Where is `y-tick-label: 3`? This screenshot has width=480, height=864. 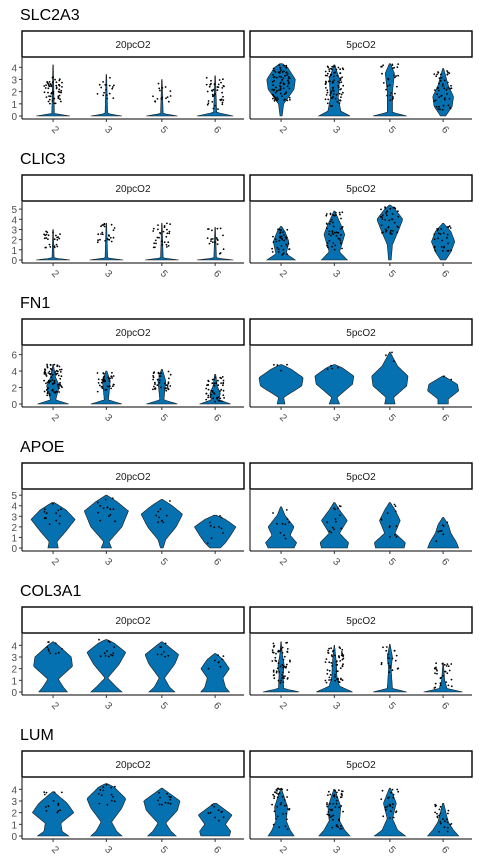
y-tick-label: 3 is located at coordinates (14, 517).